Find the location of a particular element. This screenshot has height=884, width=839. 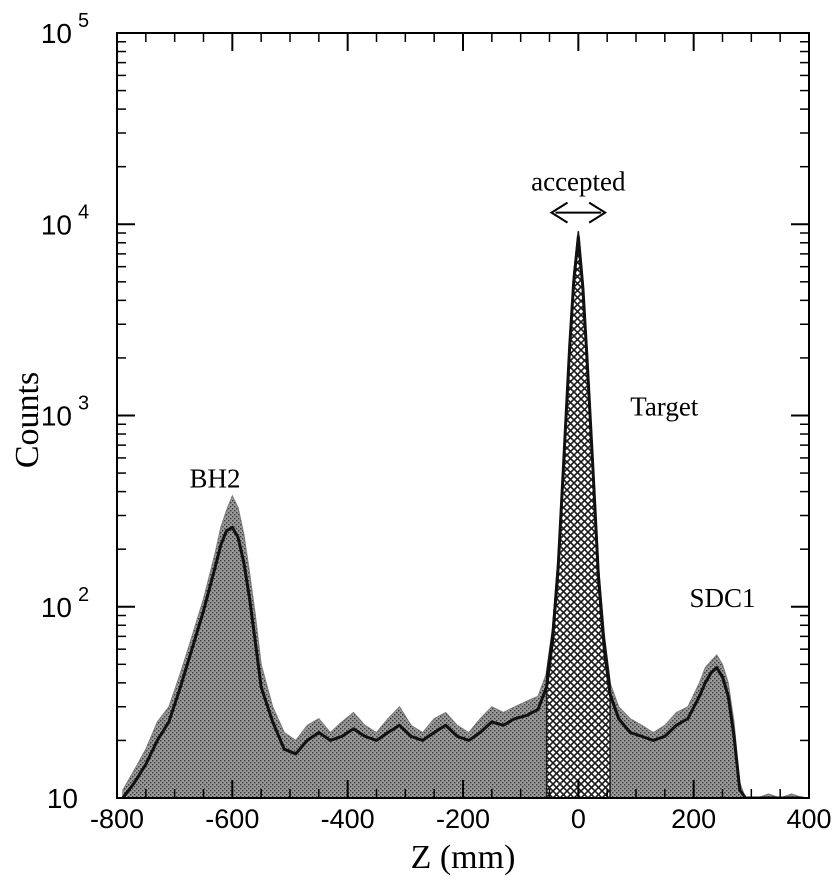

accepted-arrow-left-head is located at coordinates (559, 212).